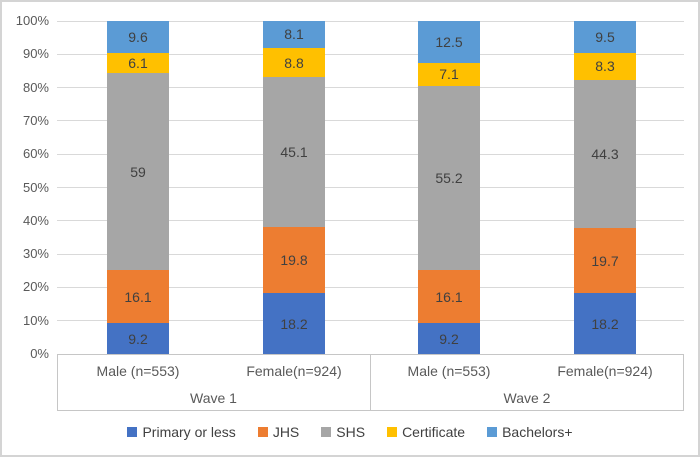 The height and width of the screenshot is (457, 700). Describe the element at coordinates (35, 154) in the screenshot. I see `y-axis-tick-label: 60%` at that location.